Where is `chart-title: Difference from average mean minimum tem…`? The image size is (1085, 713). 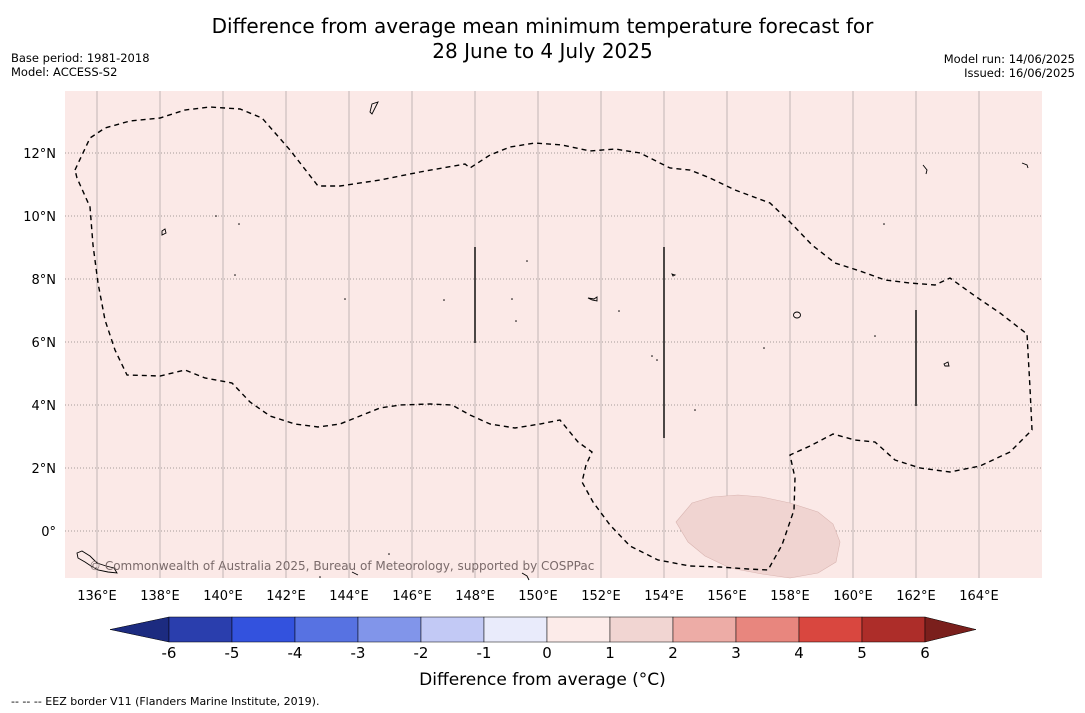
chart-title: Difference from average mean minimum tem… is located at coordinates (542, 39).